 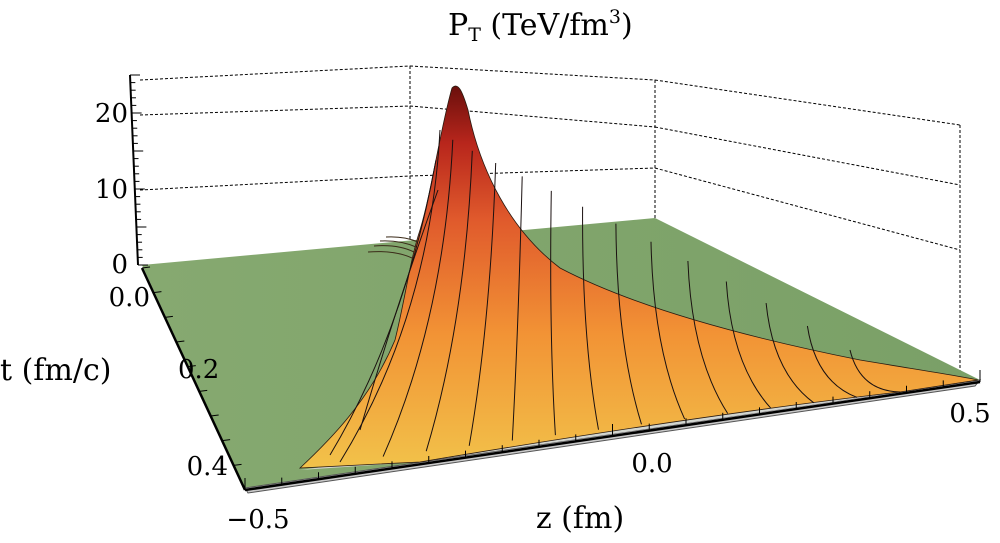 I want to click on title-unit-power: 3, so click(x=614, y=17).